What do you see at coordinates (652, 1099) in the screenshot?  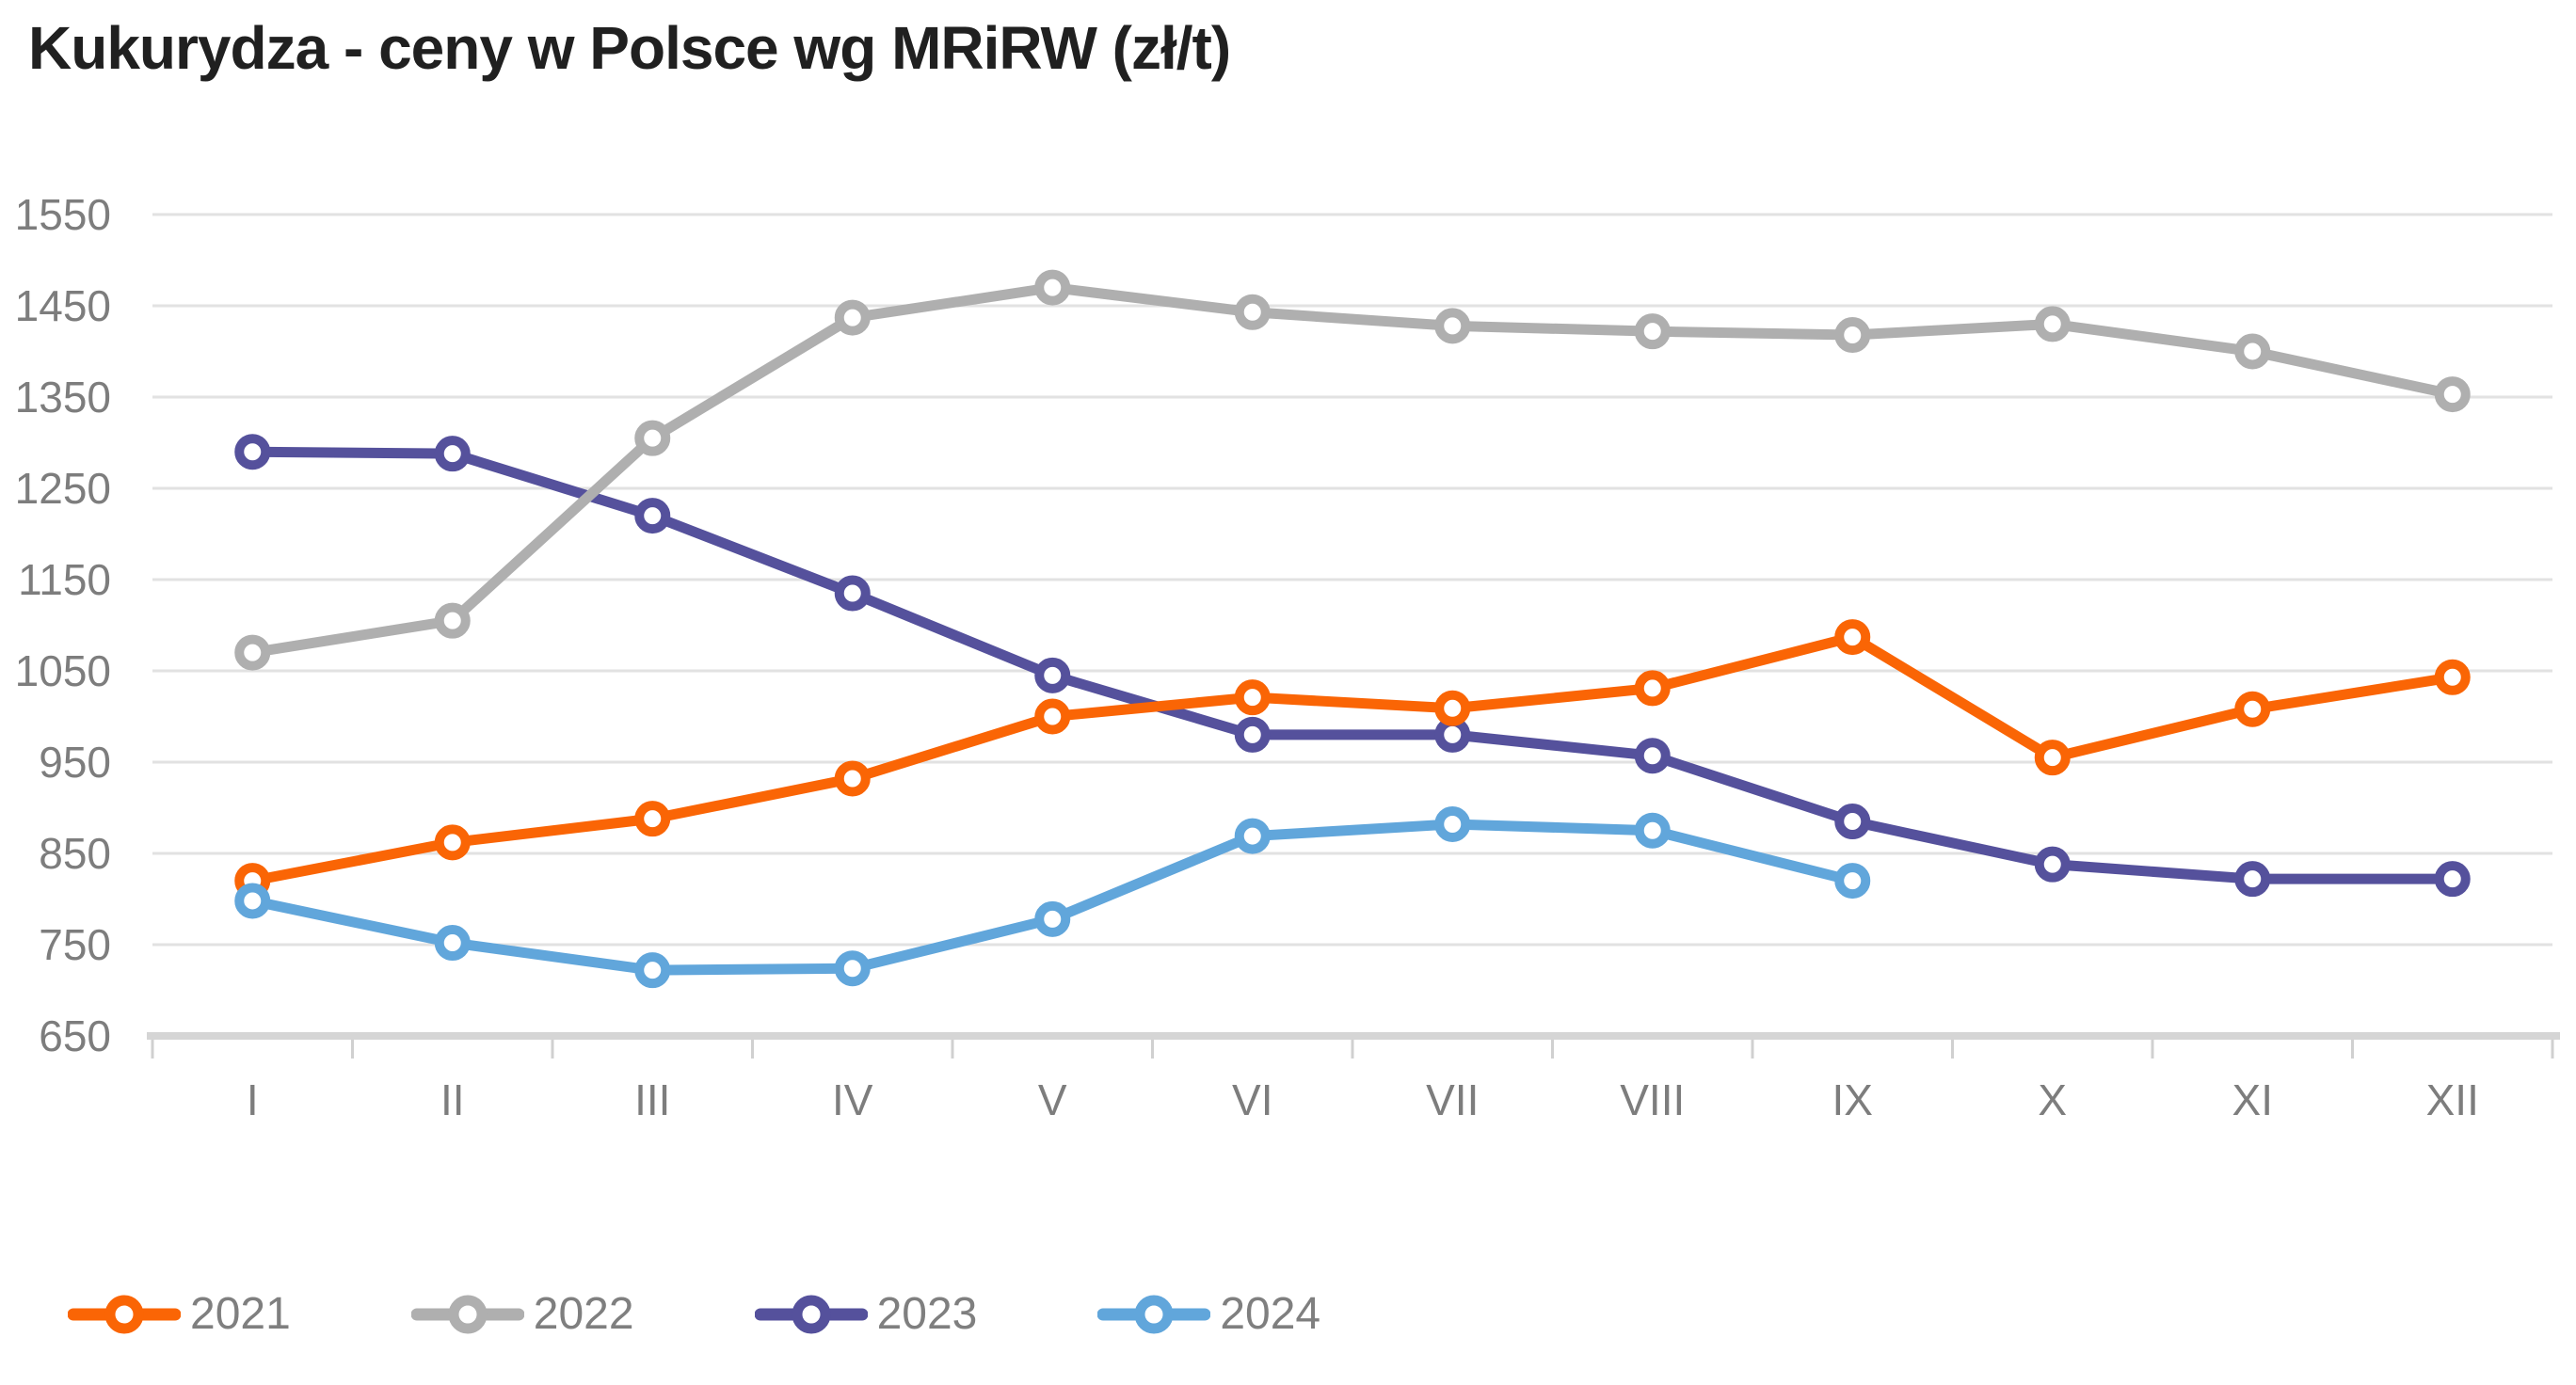 I see `x-axis-month-label: III` at bounding box center [652, 1099].